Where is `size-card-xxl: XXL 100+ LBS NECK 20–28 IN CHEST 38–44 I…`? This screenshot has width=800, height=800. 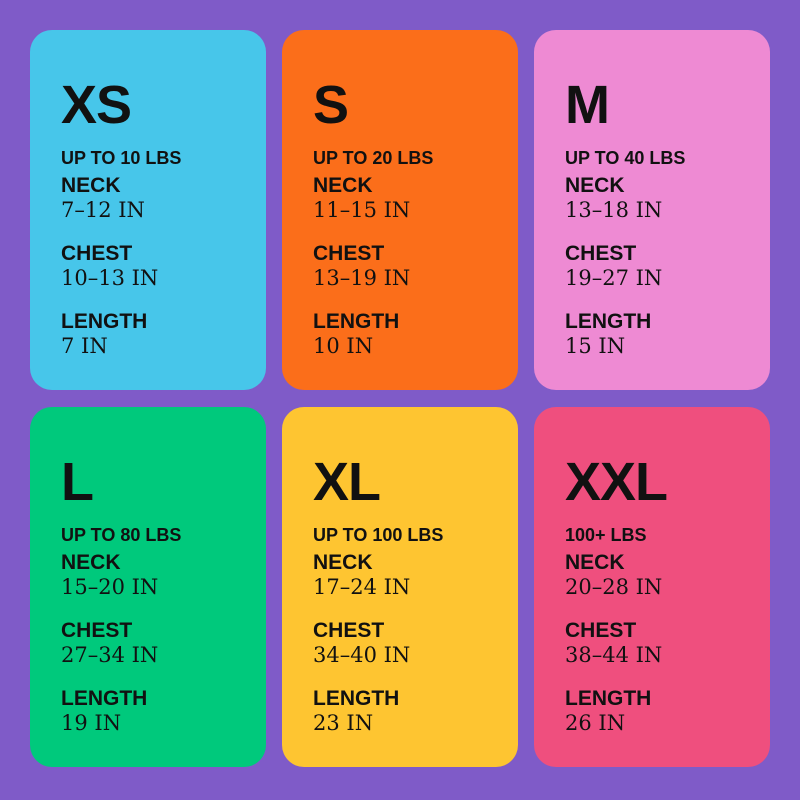 size-card-xxl: XXL 100+ LBS NECK 20–28 IN CHEST 38–44 I… is located at coordinates (652, 587).